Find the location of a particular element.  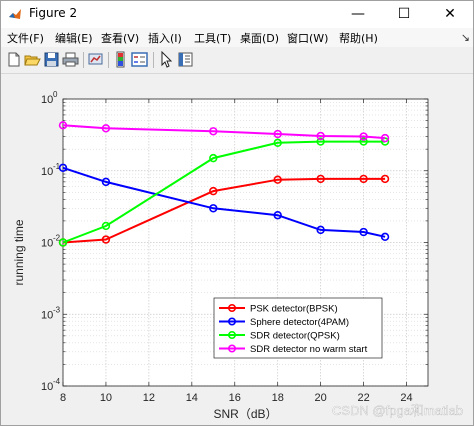

minimize-icon: — is located at coordinates (358, 14).